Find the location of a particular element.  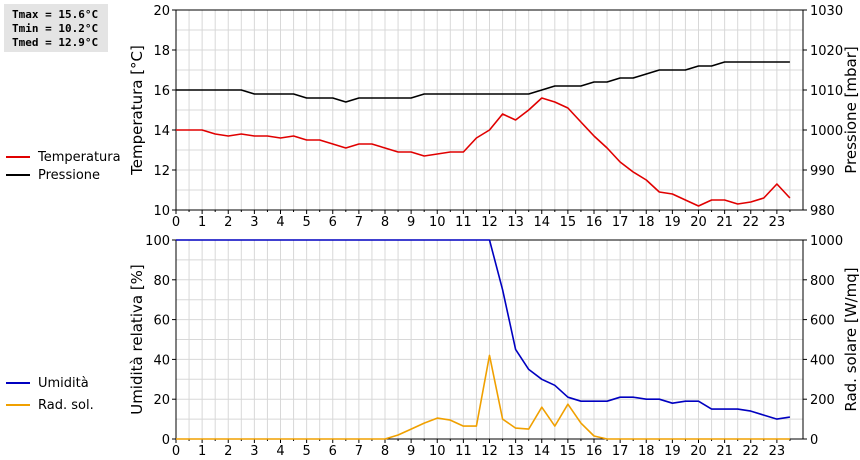

y2-tick-label: 1010 is located at coordinates (826, 91).